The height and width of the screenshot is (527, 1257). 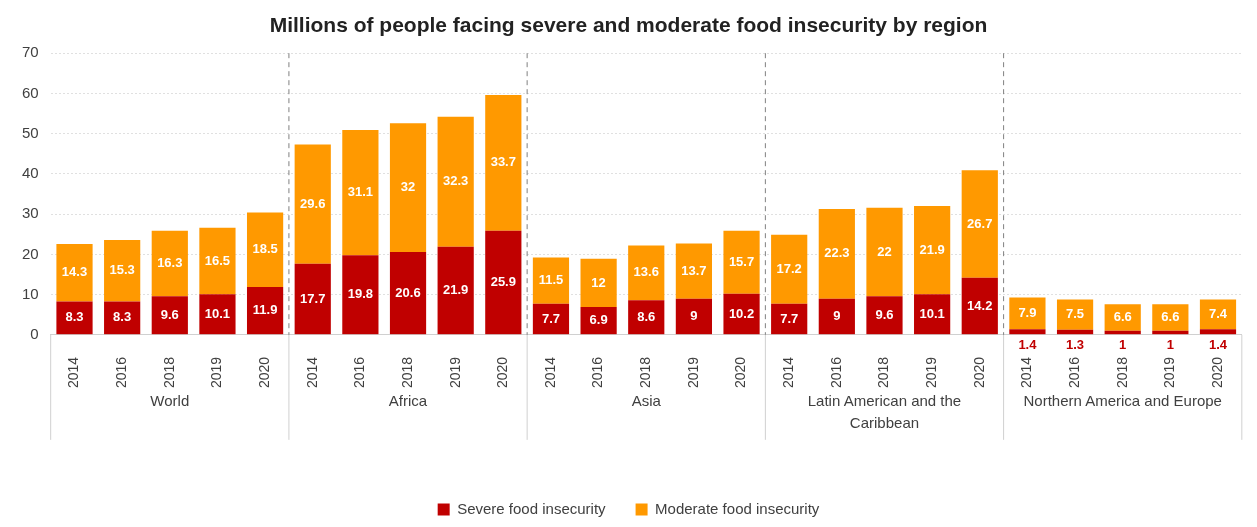 I want to click on data-label: 26.7, so click(x=980, y=223).